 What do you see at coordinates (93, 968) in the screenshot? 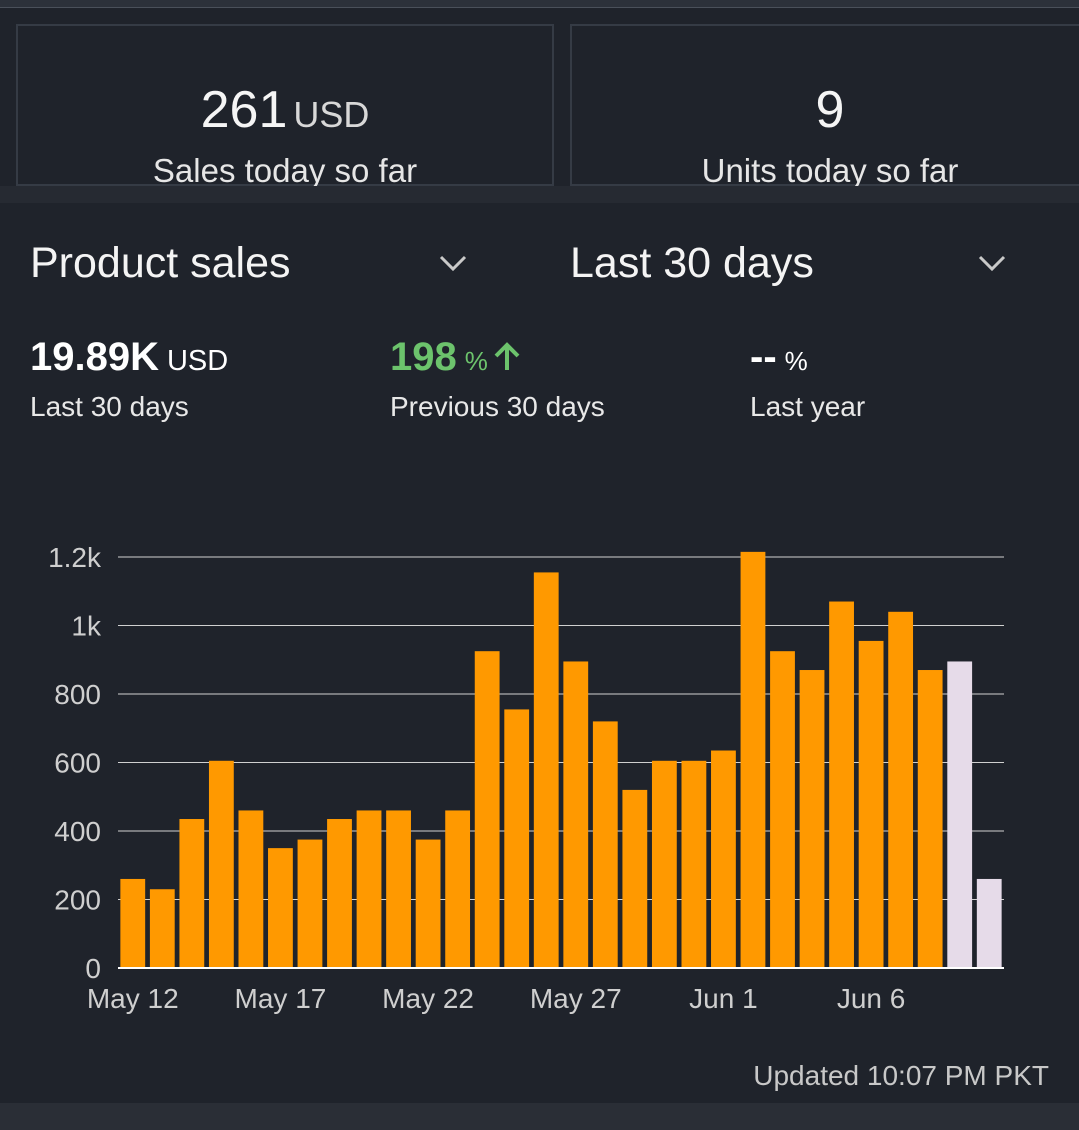
I see `y-tick-label: 0` at bounding box center [93, 968].